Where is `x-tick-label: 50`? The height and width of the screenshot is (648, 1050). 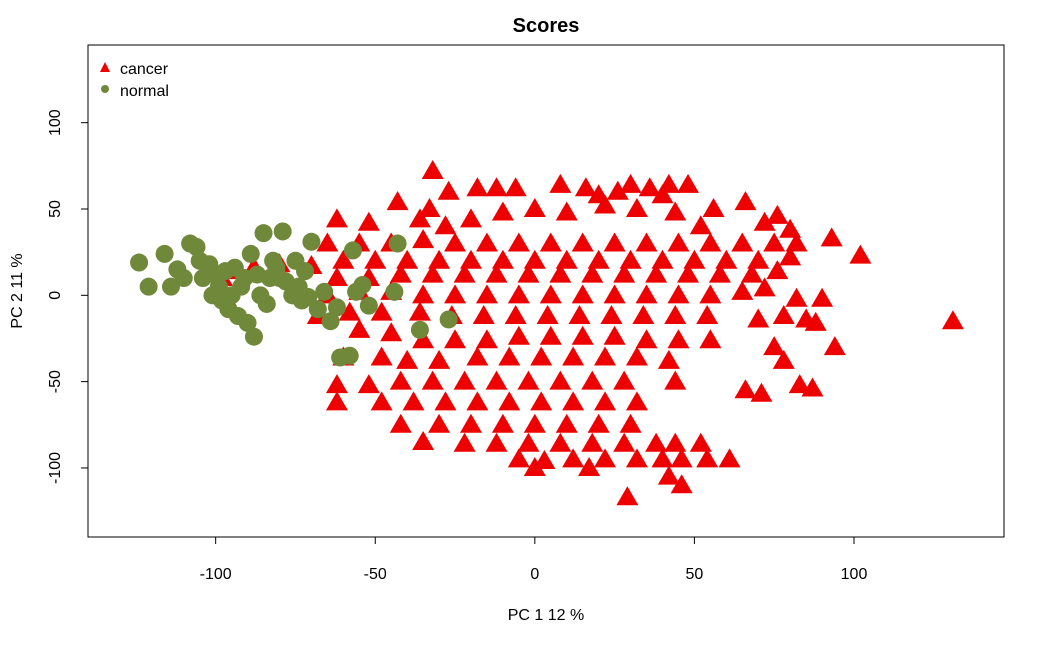 x-tick-label: 50 is located at coordinates (695, 574).